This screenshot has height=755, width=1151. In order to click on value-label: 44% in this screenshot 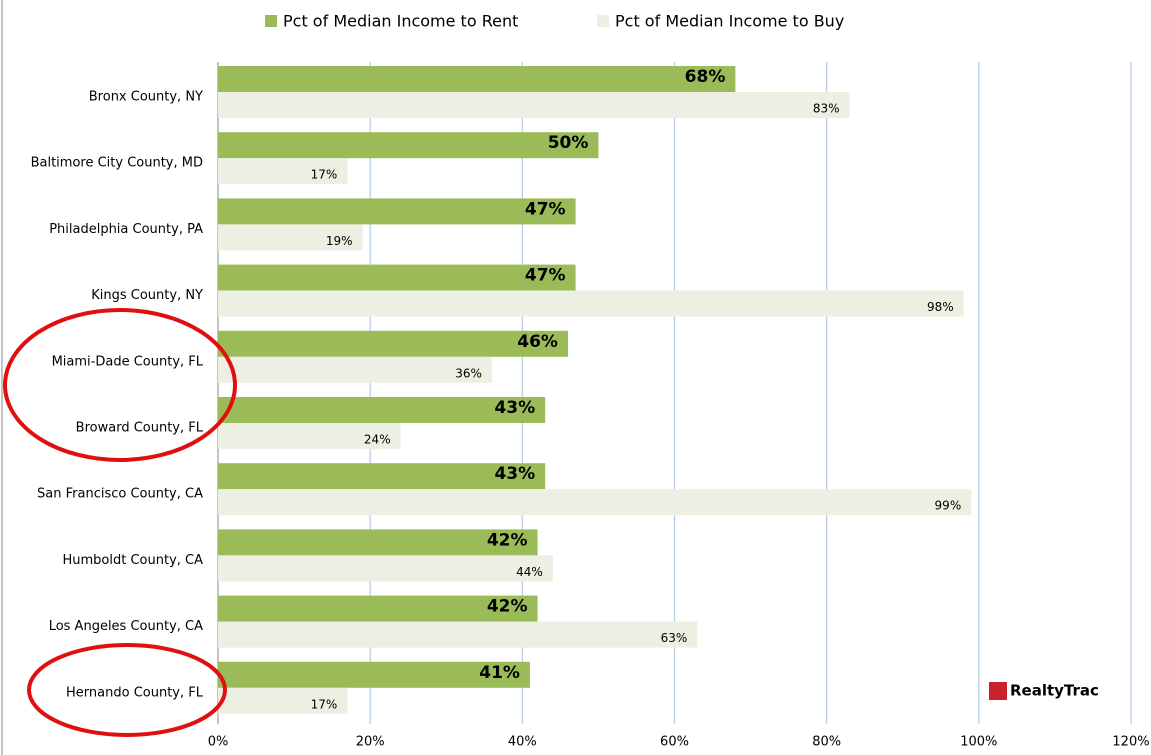, I will do `click(529, 572)`.